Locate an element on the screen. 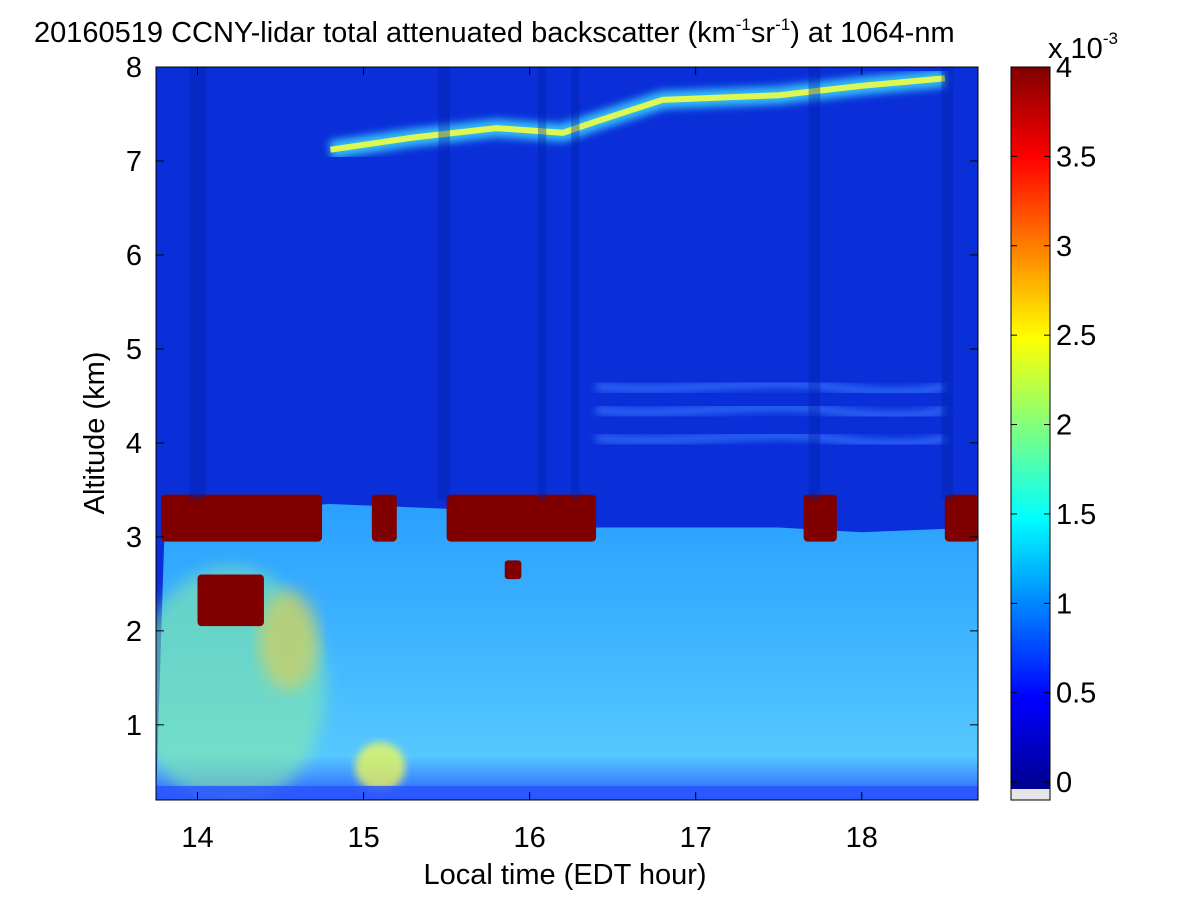 The height and width of the screenshot is (900, 1200). colorbar-tick-label: 1 is located at coordinates (1064, 604).